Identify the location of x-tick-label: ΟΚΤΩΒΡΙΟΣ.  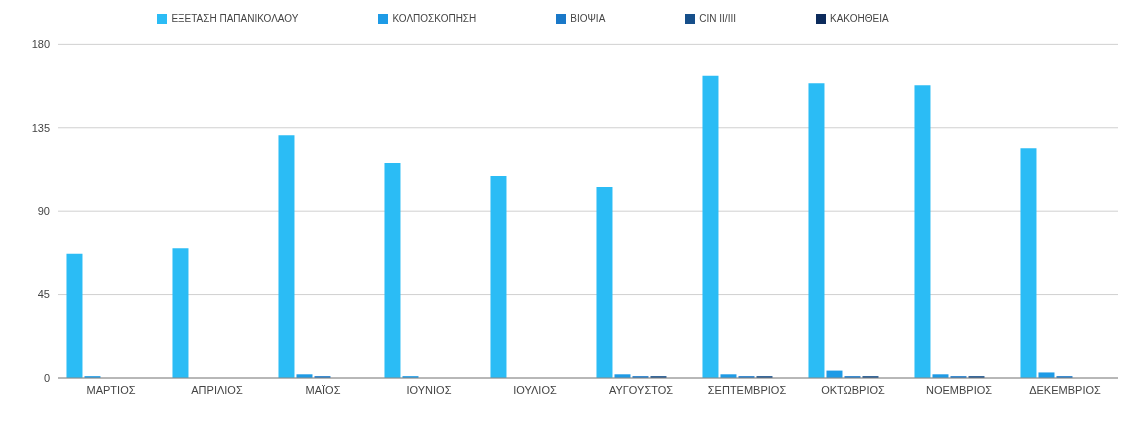
(853, 389).